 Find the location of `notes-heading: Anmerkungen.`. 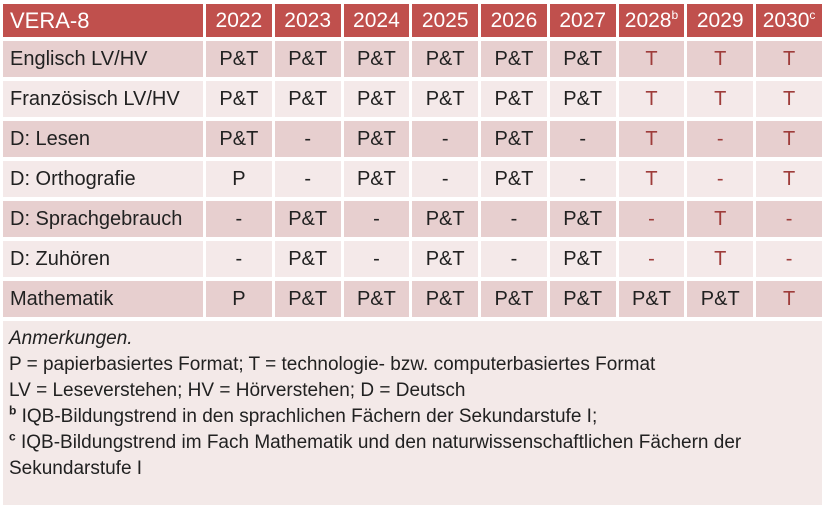

notes-heading: Anmerkungen. is located at coordinates (71, 338).